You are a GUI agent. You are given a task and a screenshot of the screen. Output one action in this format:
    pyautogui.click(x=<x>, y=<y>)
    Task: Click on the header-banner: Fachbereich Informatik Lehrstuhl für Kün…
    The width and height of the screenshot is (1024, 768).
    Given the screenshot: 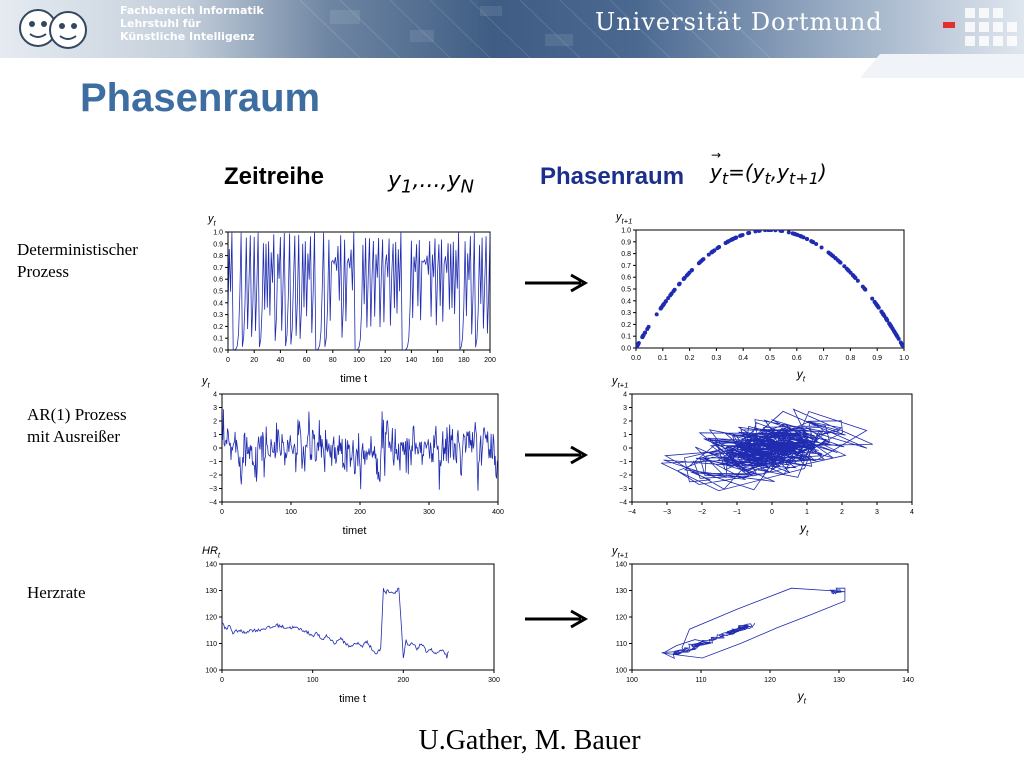 What is the action you would take?
    pyautogui.click(x=512, y=29)
    